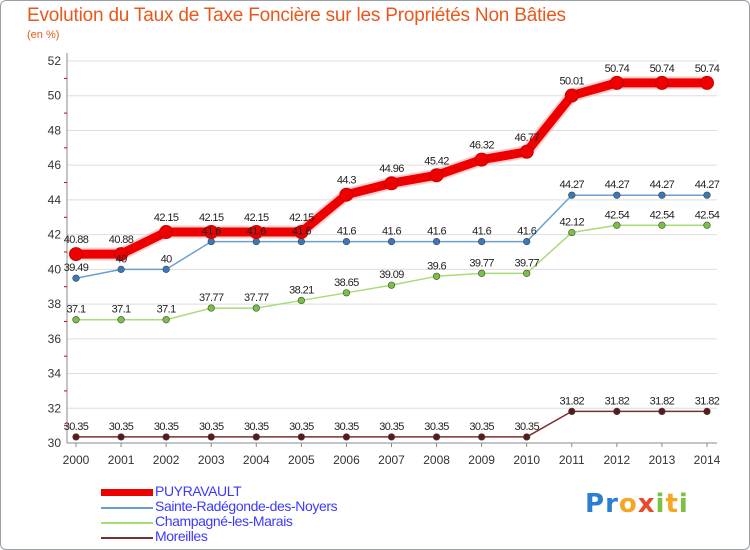  What do you see at coordinates (481, 460) in the screenshot?
I see `x-tick-label: 2009` at bounding box center [481, 460].